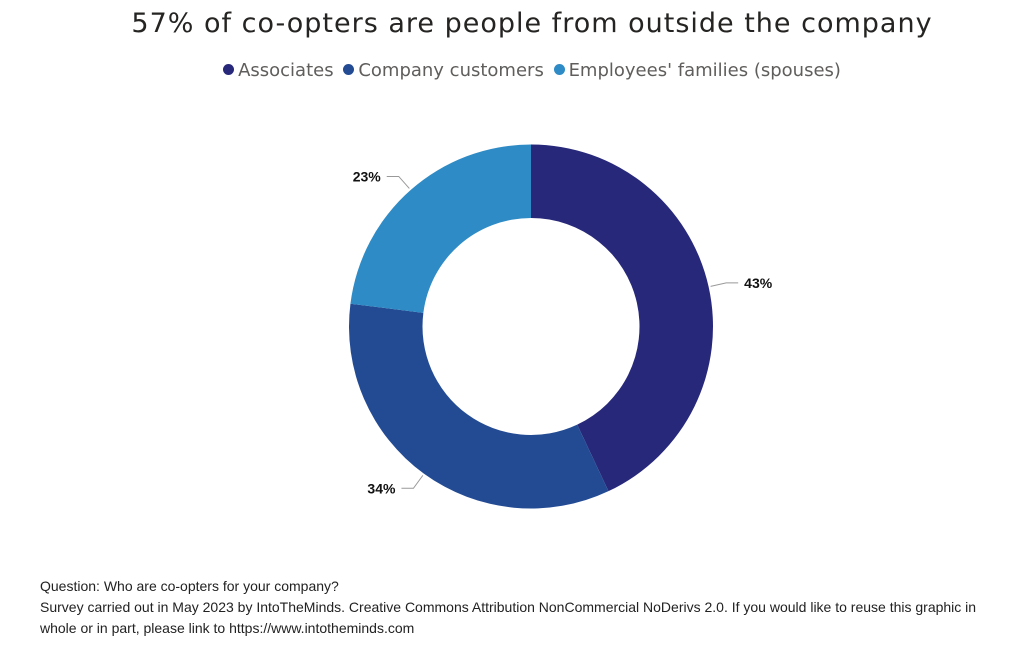  What do you see at coordinates (440, 228) in the screenshot?
I see `donut-slice-employees-families-spouses-` at bounding box center [440, 228].